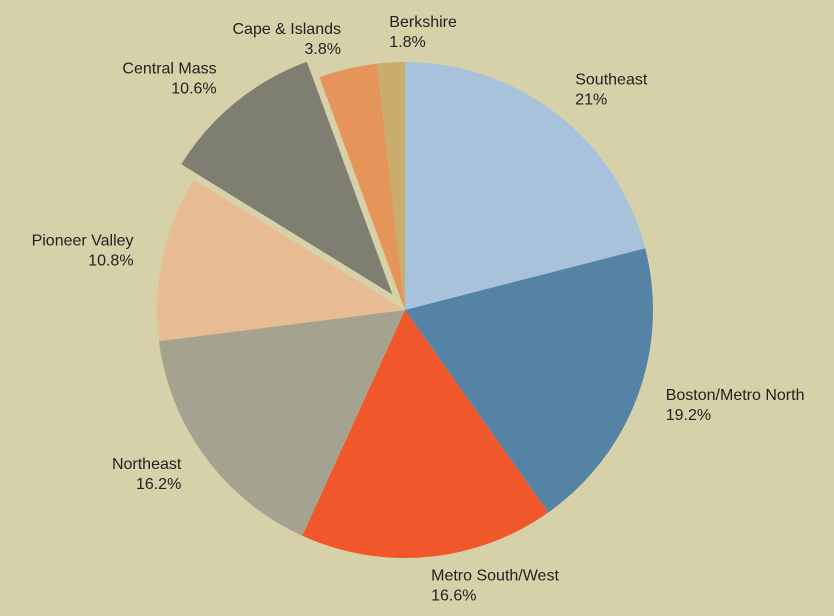  I want to click on slice-label: Northeast, so click(147, 464).